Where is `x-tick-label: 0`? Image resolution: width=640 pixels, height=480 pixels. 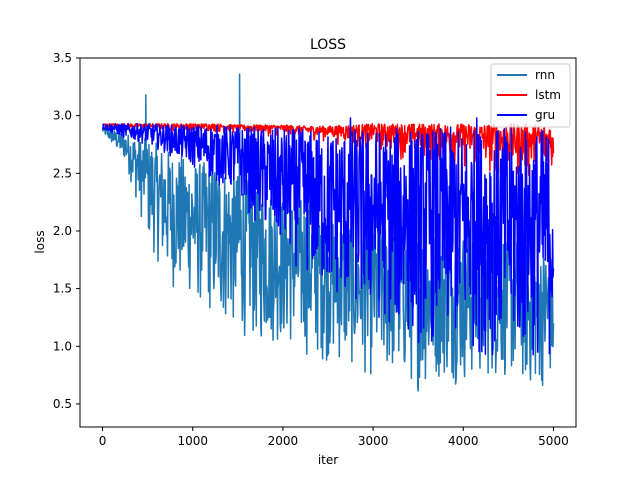 x-tick-label: 0 is located at coordinates (103, 441).